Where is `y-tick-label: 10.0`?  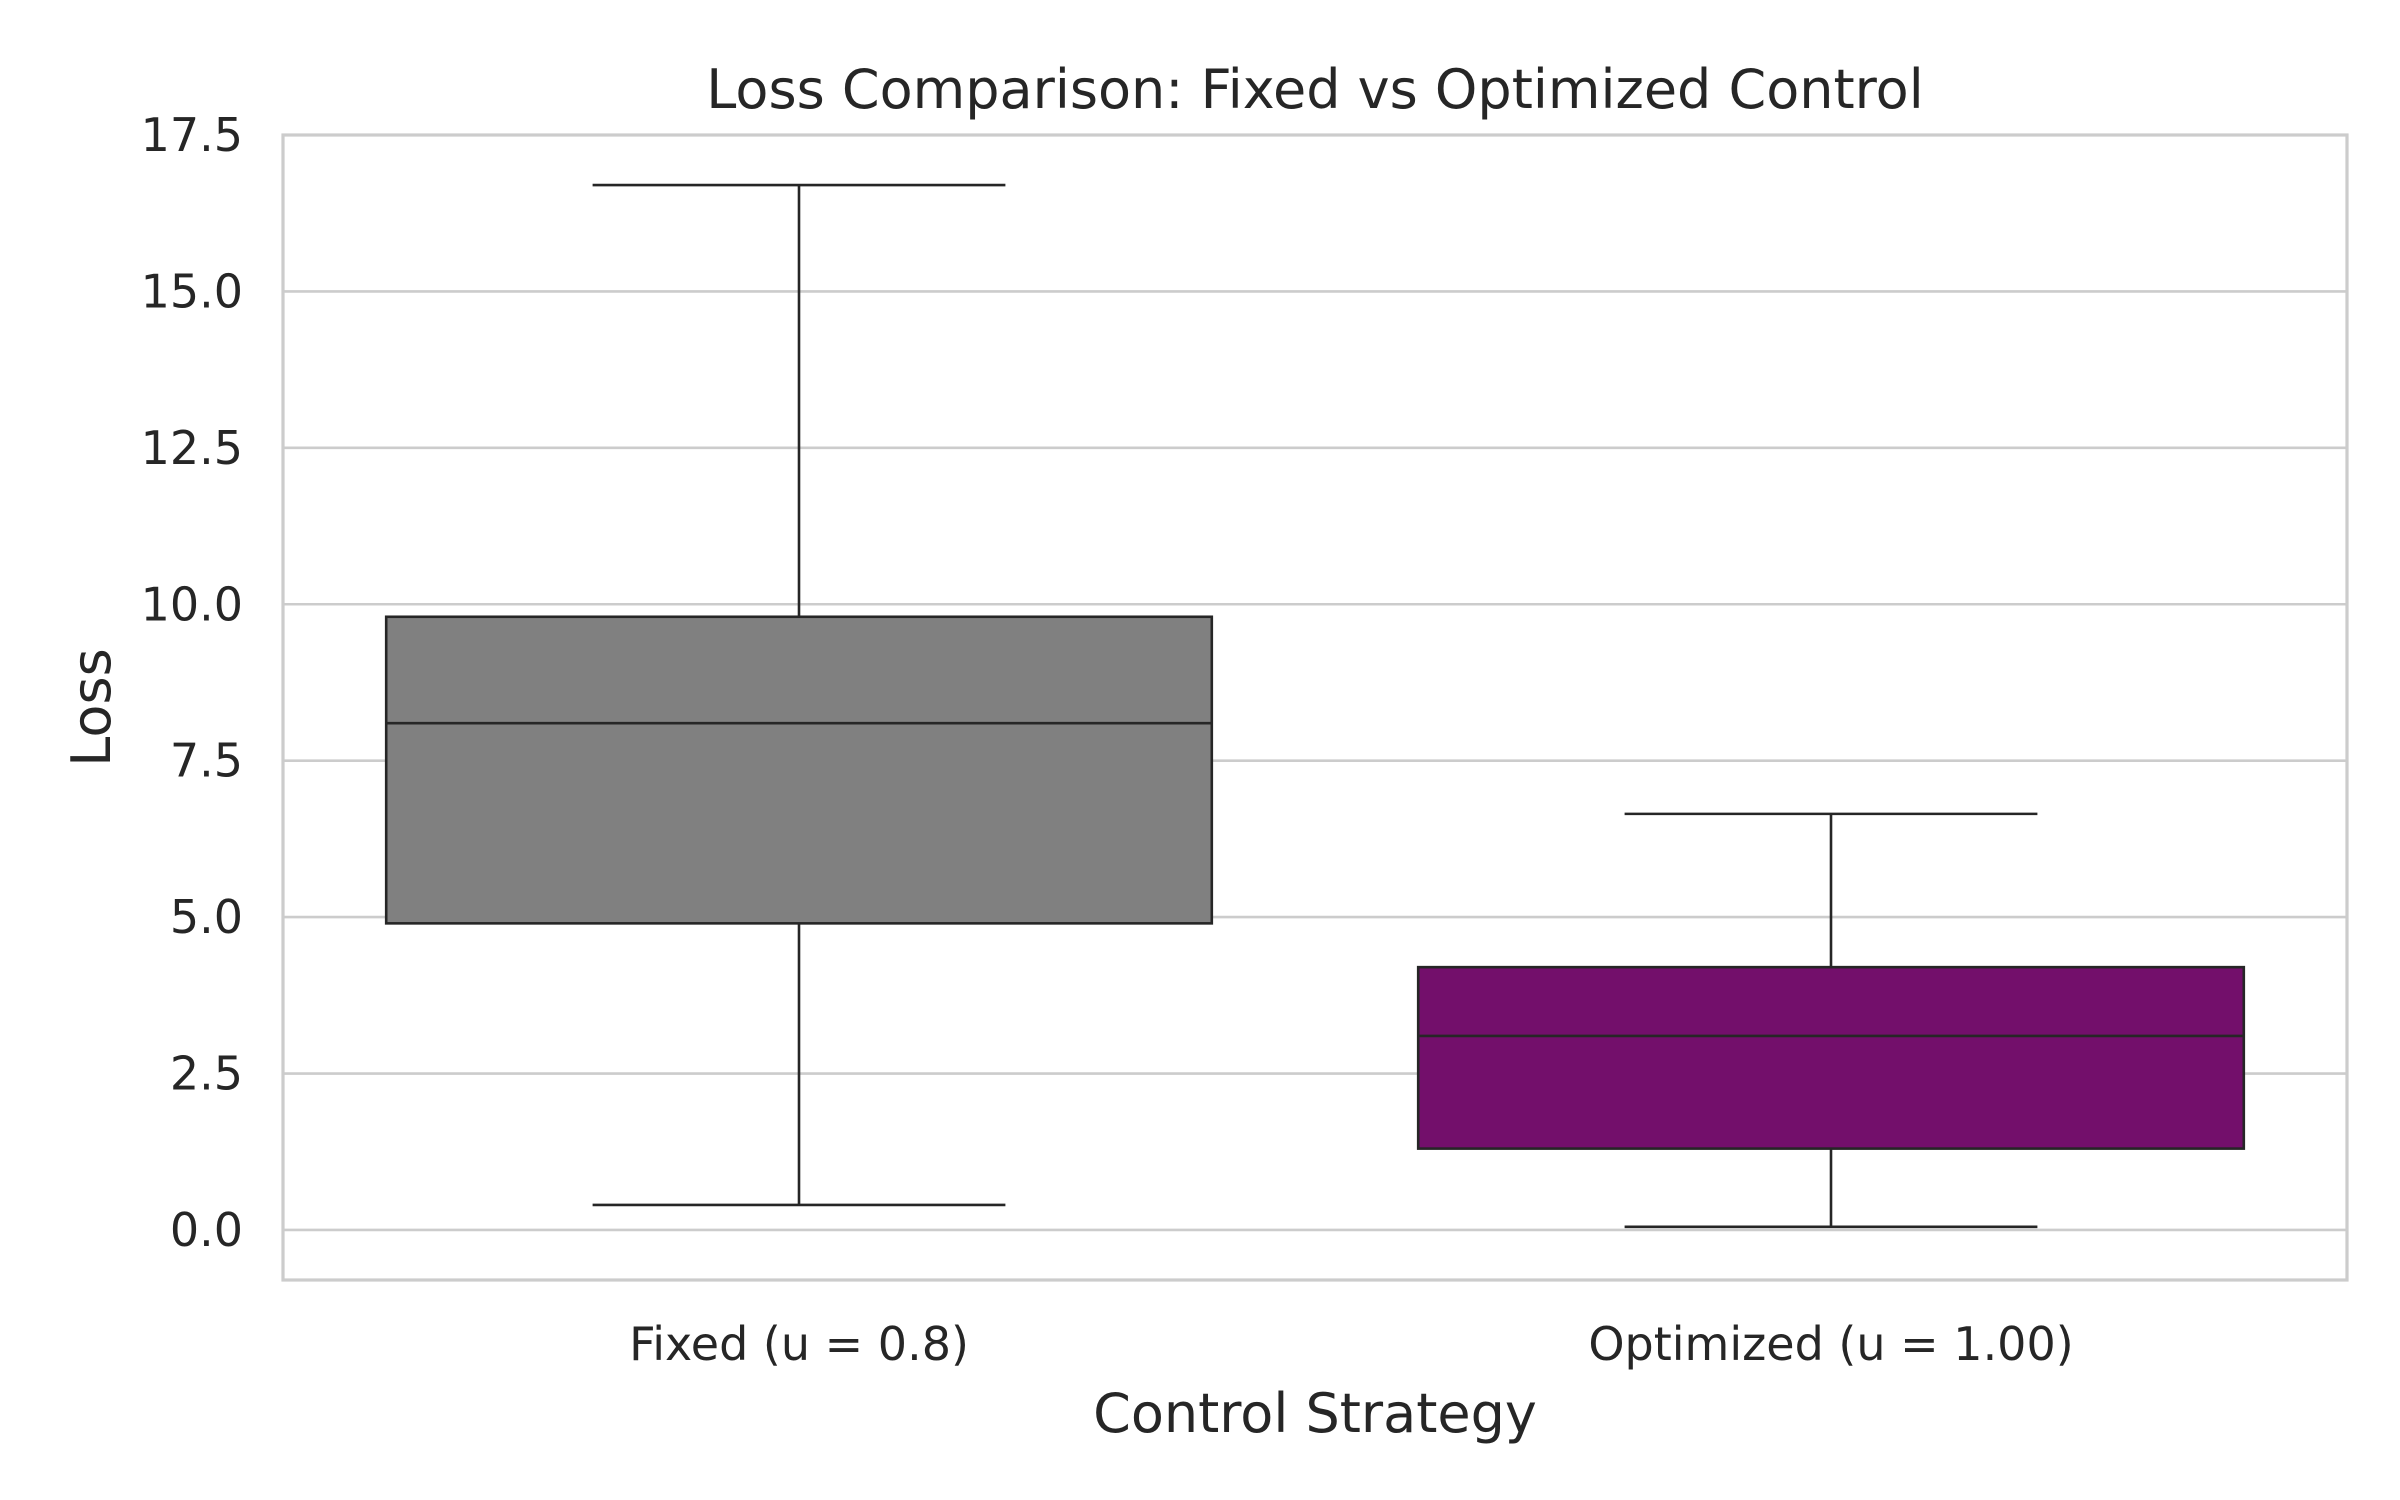 y-tick-label: 10.0 is located at coordinates (192, 604).